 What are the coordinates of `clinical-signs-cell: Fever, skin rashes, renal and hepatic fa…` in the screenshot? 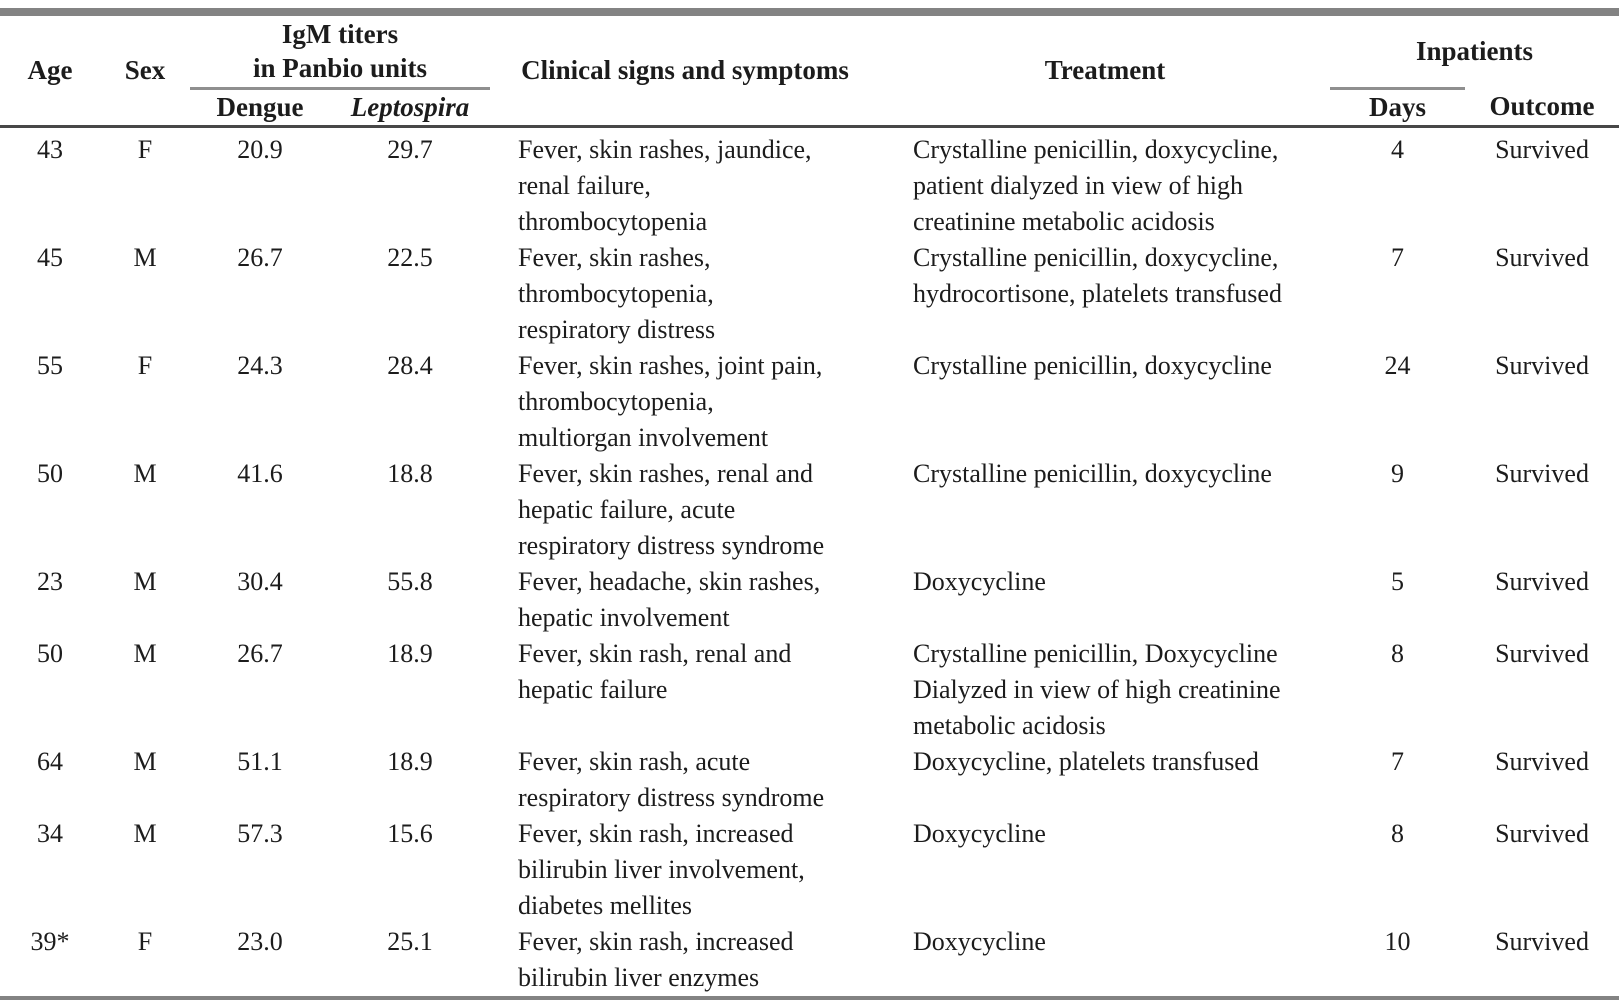 It's located at (671, 509).